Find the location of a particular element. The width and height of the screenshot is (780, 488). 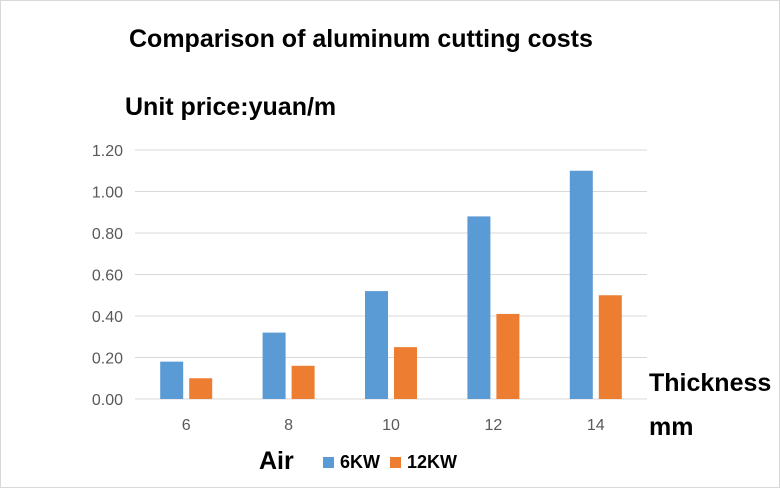

gas-note-label: Air is located at coordinates (276, 461).